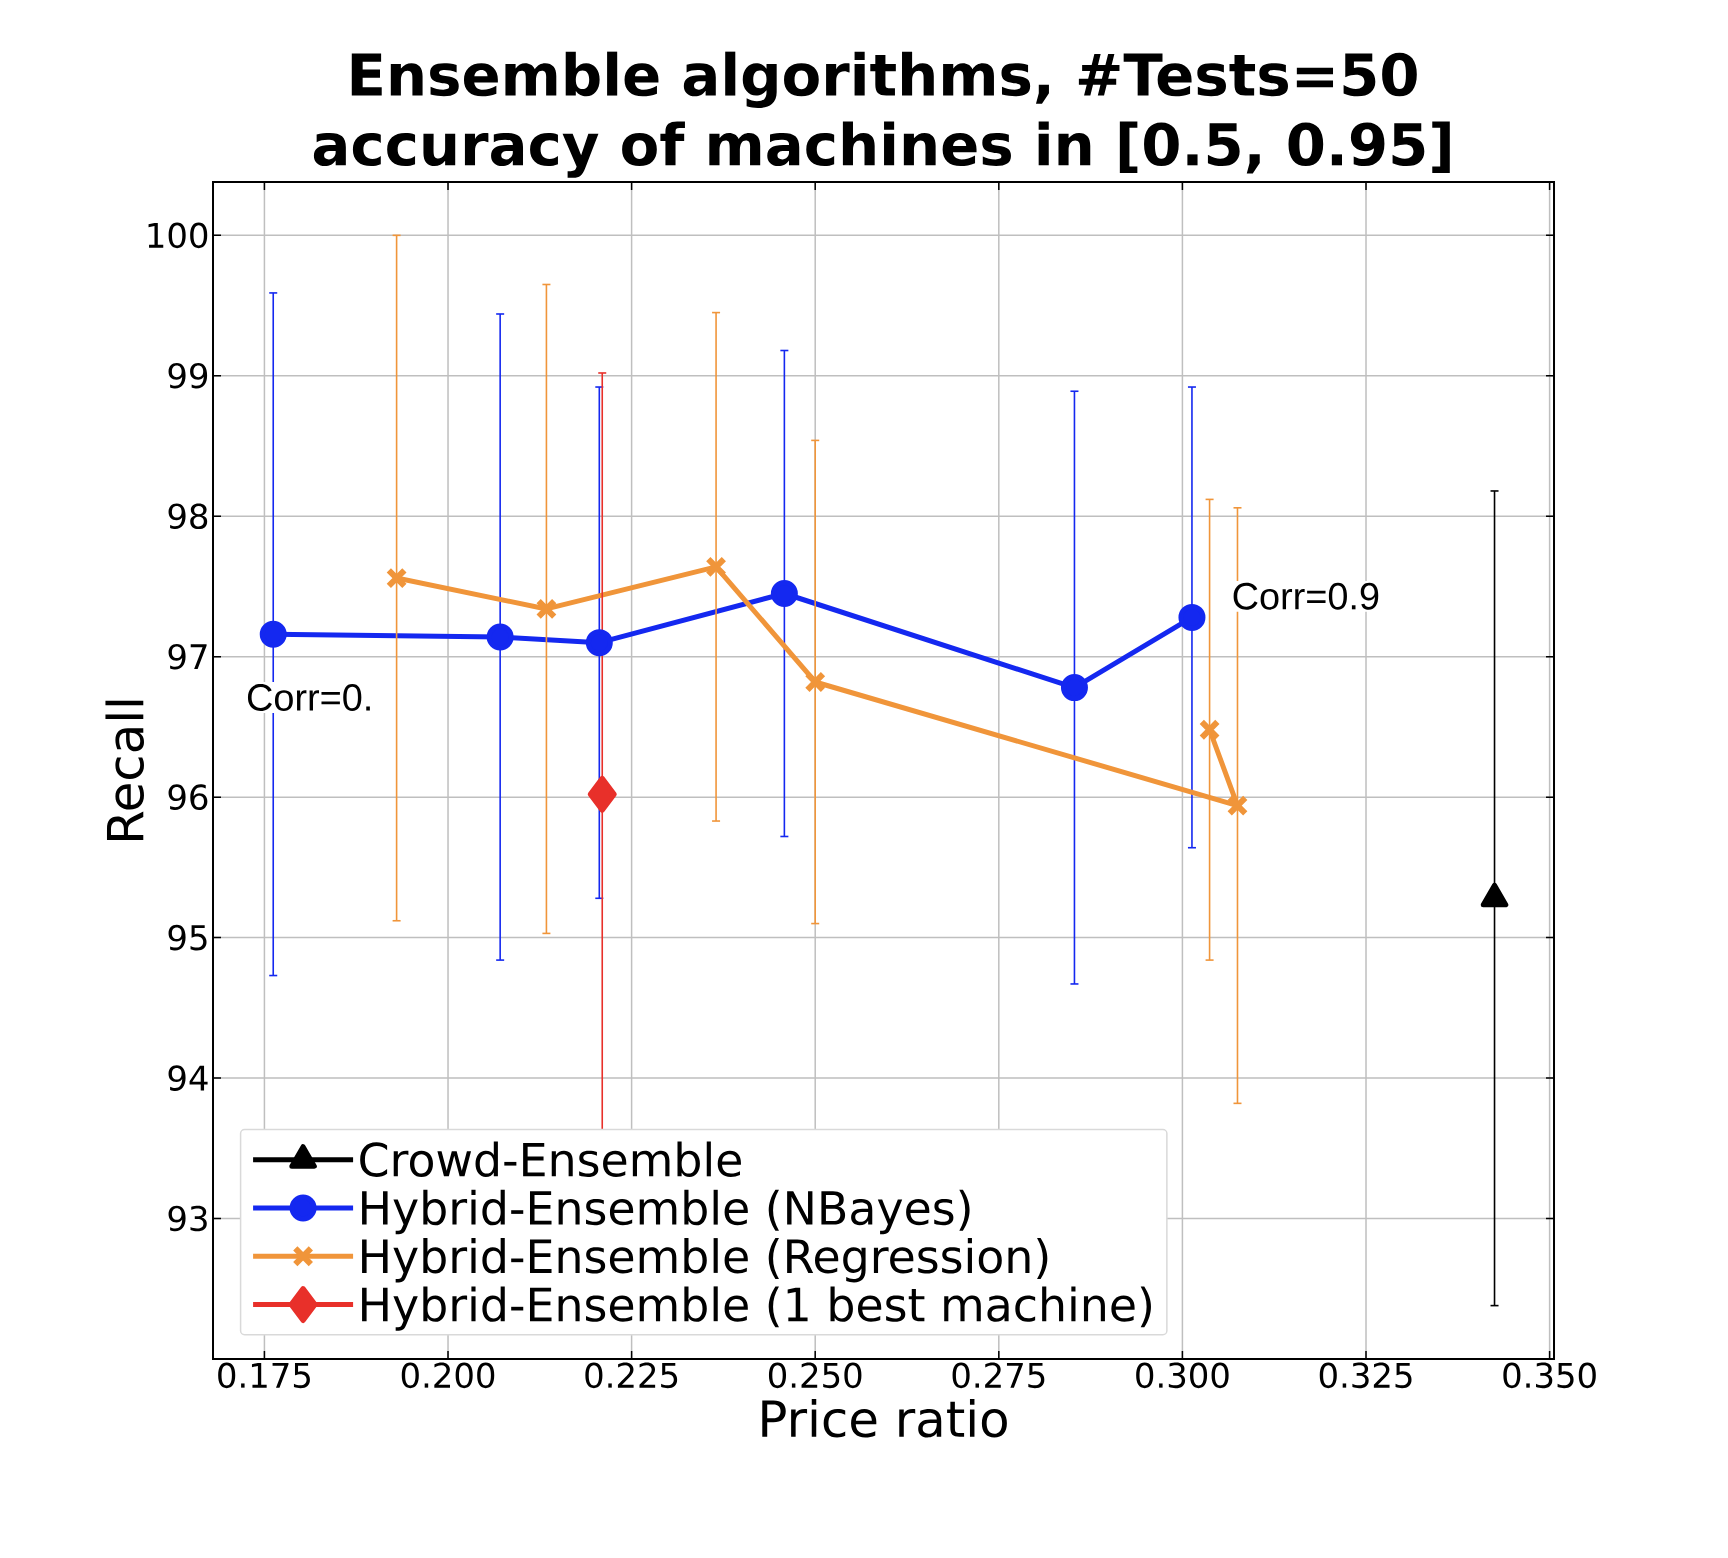  What do you see at coordinates (756, 1308) in the screenshot?
I see `legend-label: Hybrid-Ensemble (1 best machine)` at bounding box center [756, 1308].